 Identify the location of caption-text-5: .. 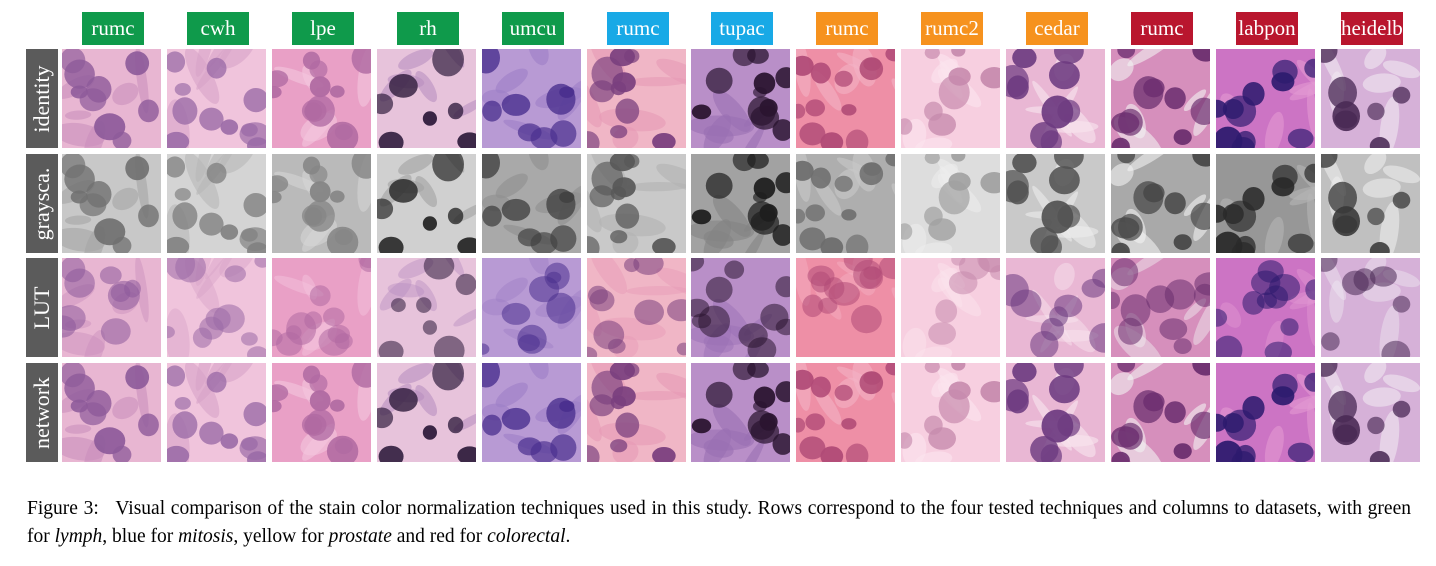
(568, 536).